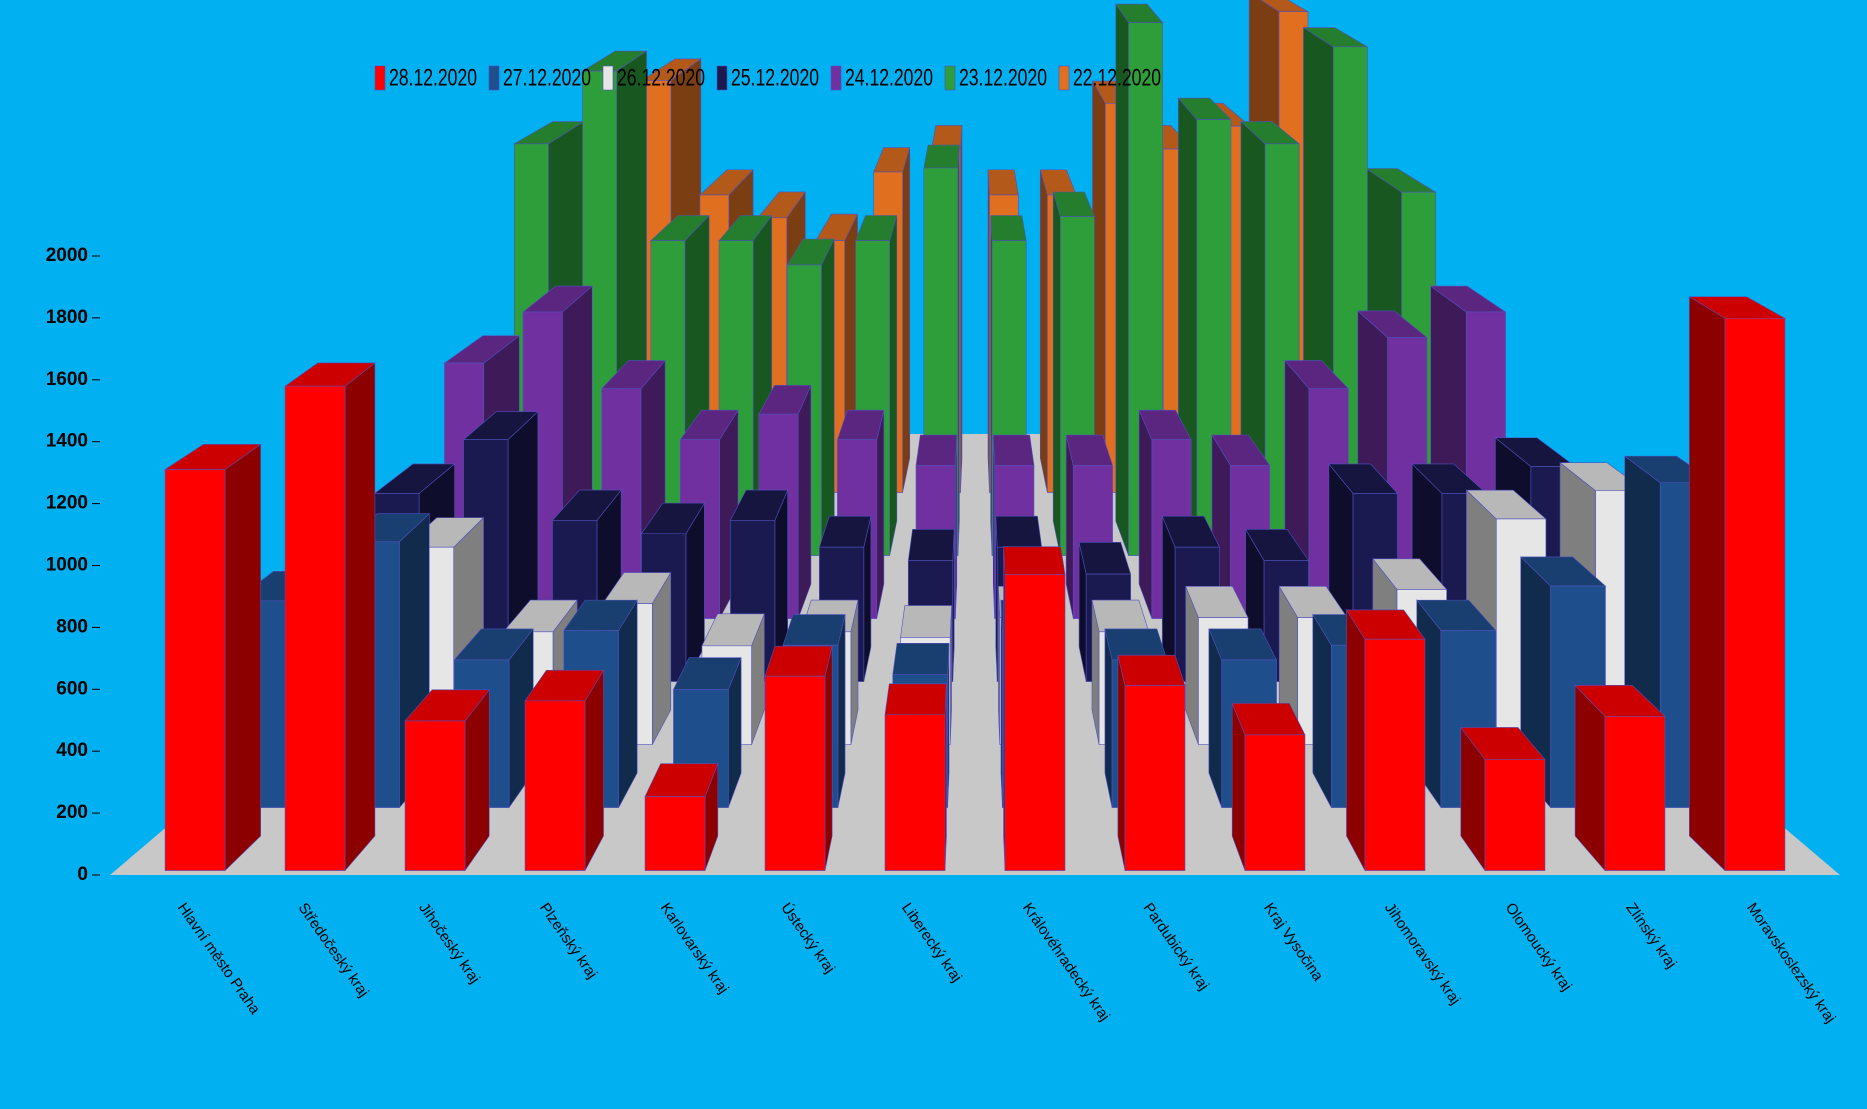 Image resolution: width=1867 pixels, height=1109 pixels. What do you see at coordinates (661, 77) in the screenshot?
I see `legend-label: 26.12.2020` at bounding box center [661, 77].